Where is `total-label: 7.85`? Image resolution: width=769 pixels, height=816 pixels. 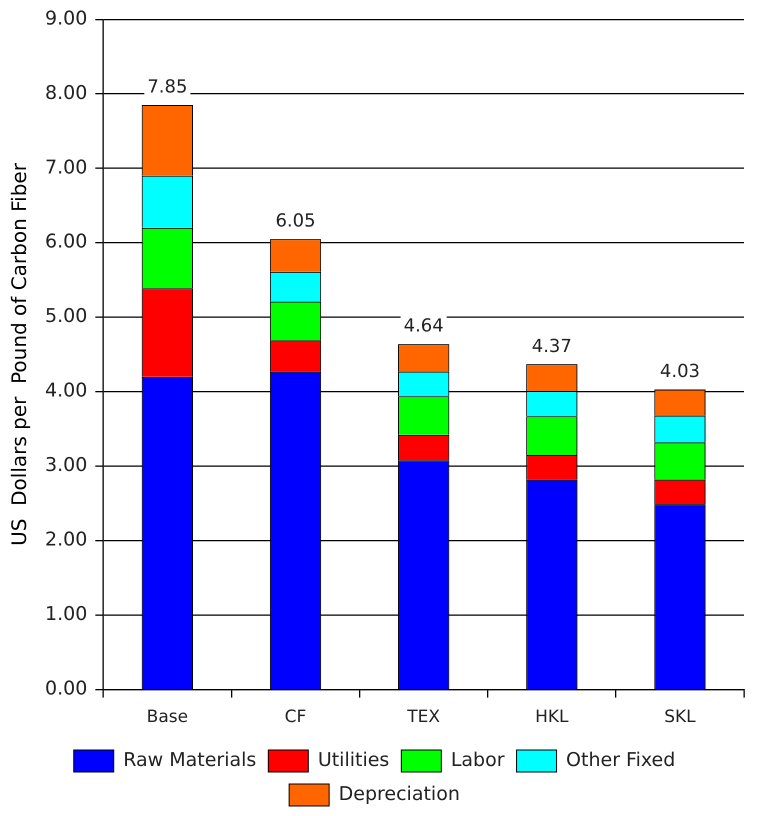 total-label: 7.85 is located at coordinates (167, 87).